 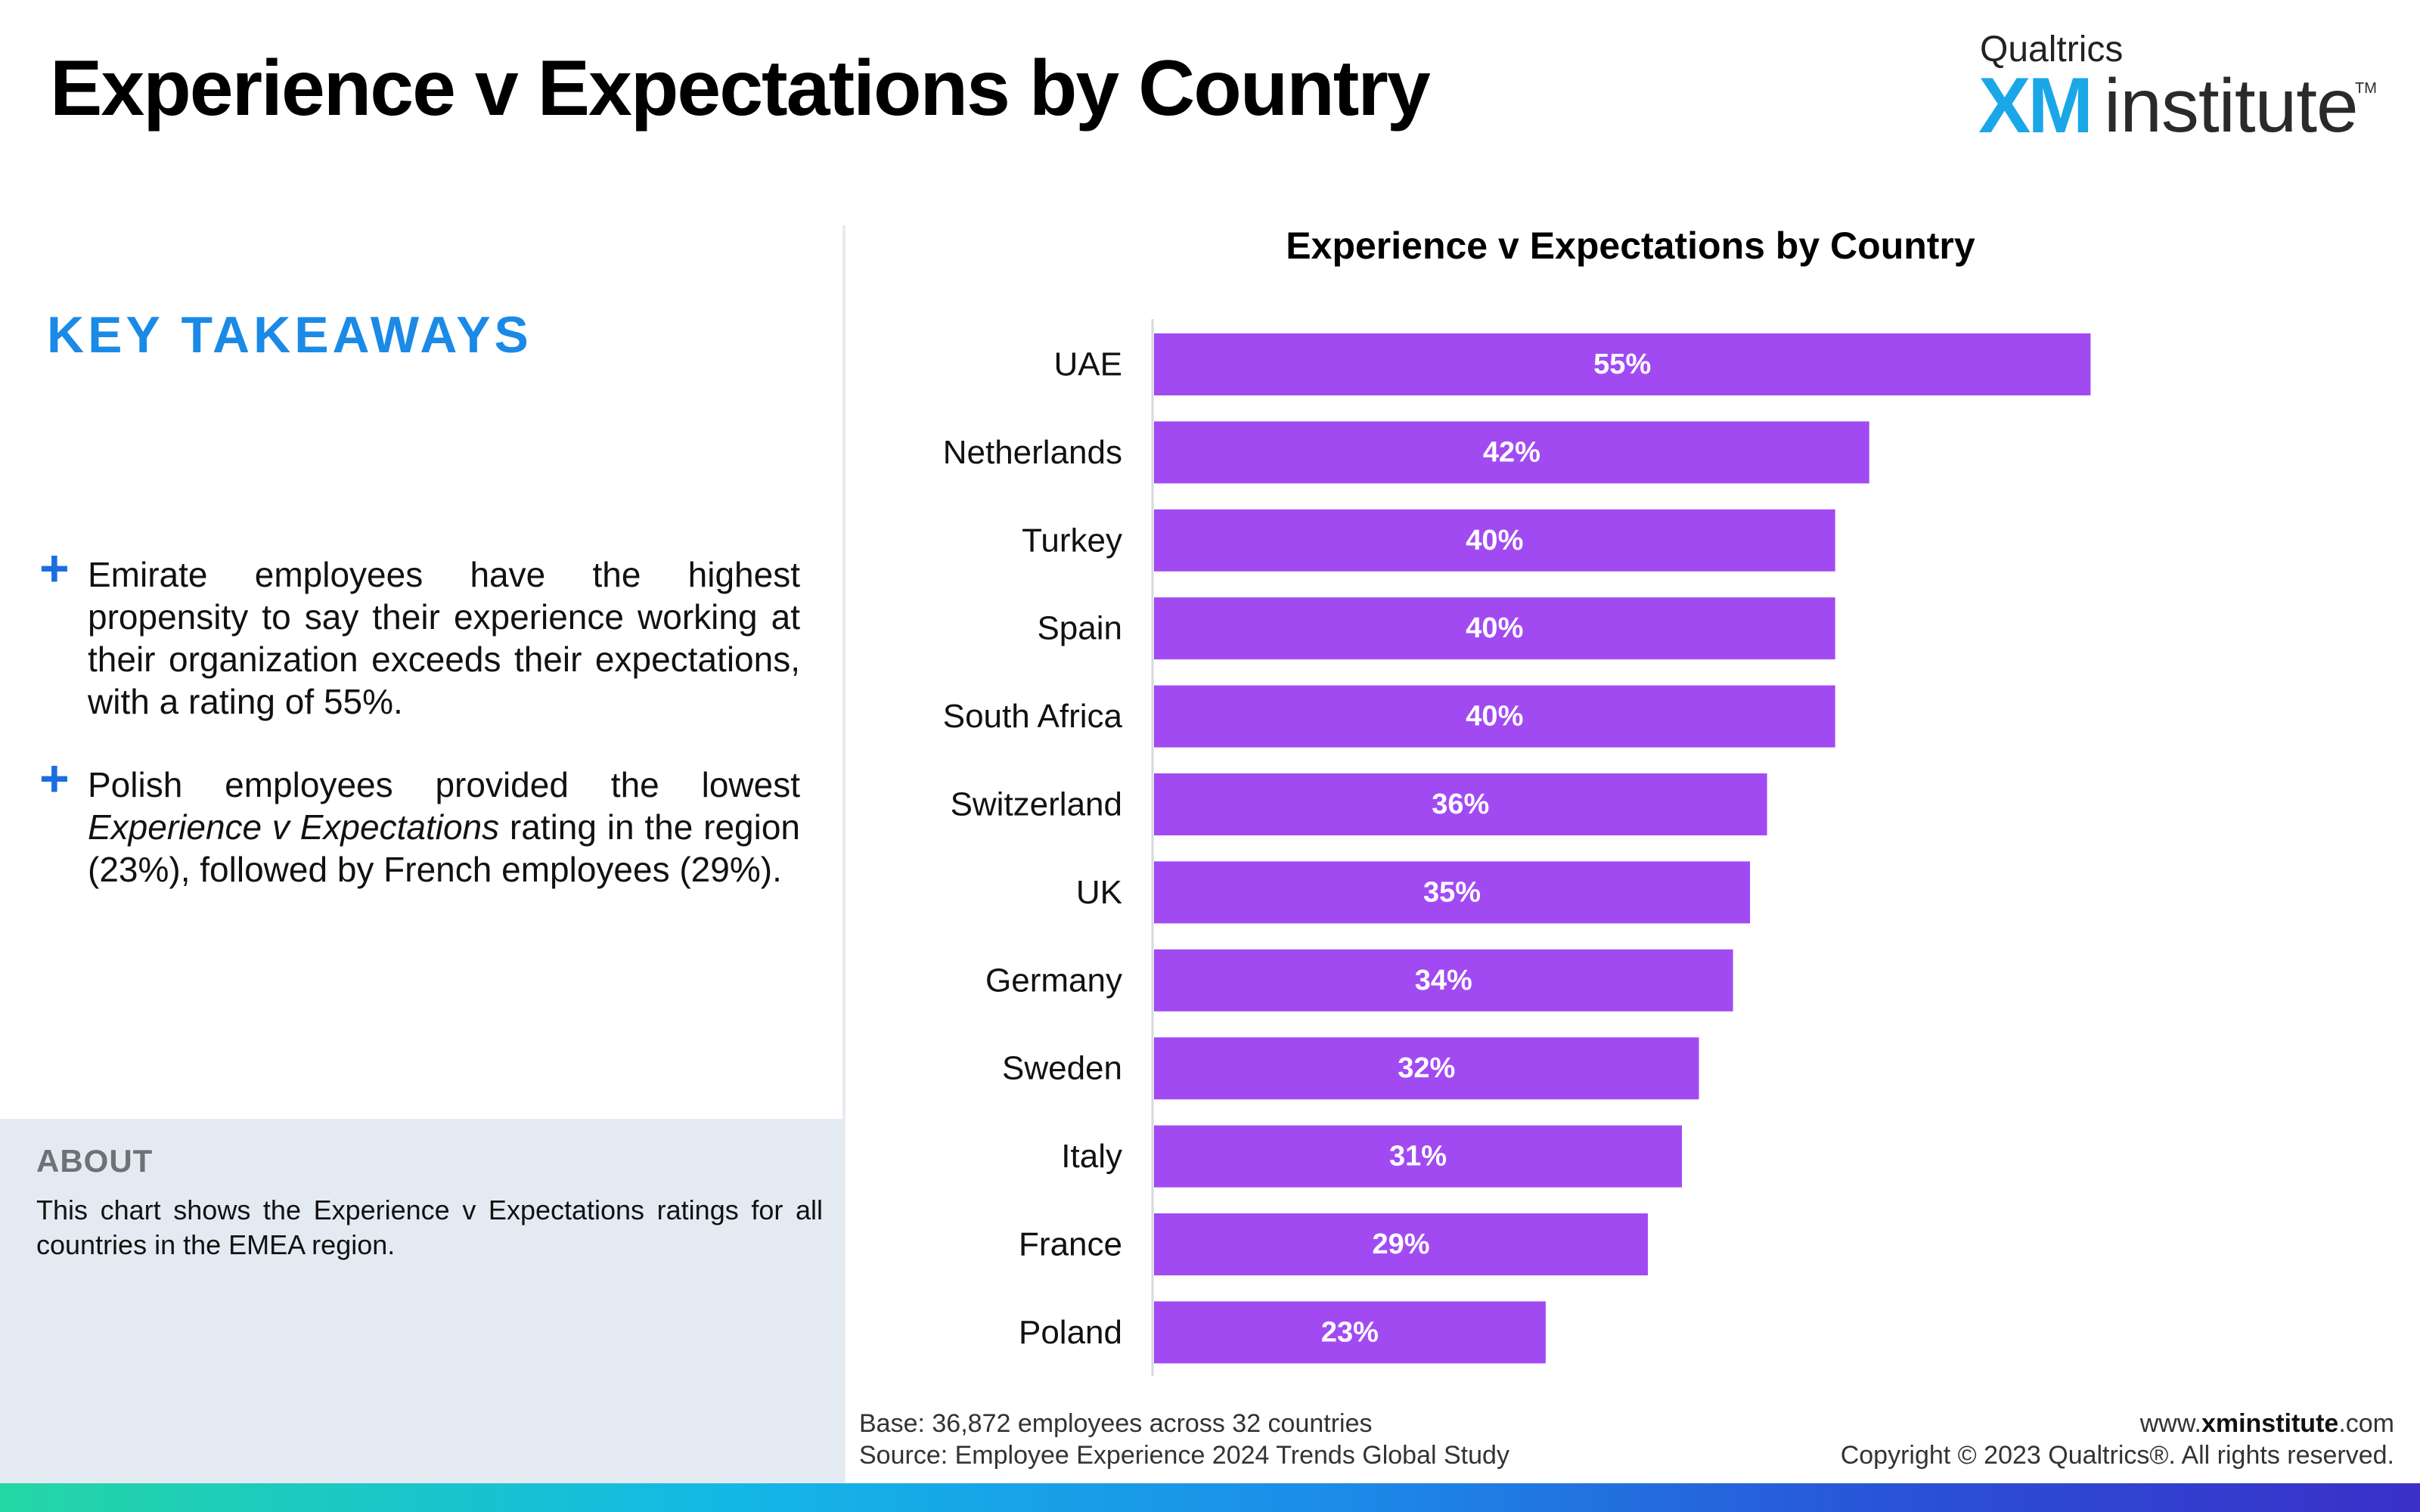 What do you see at coordinates (289, 335) in the screenshot?
I see `key-takeaways-heading: KEY TAKEAWAYS` at bounding box center [289, 335].